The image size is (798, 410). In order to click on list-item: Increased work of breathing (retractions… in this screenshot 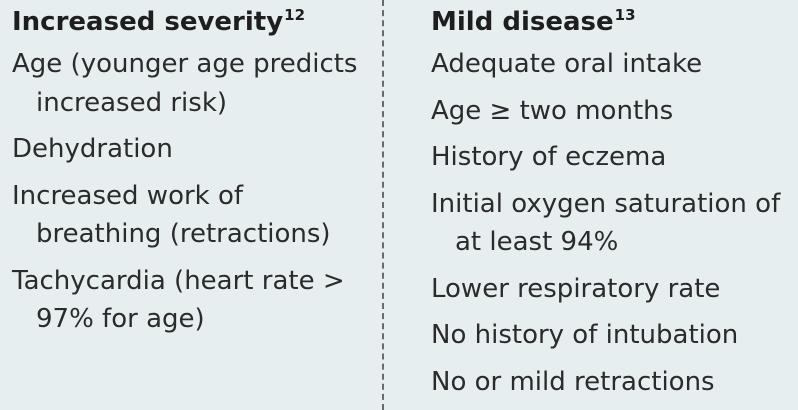, I will do `click(171, 215)`.